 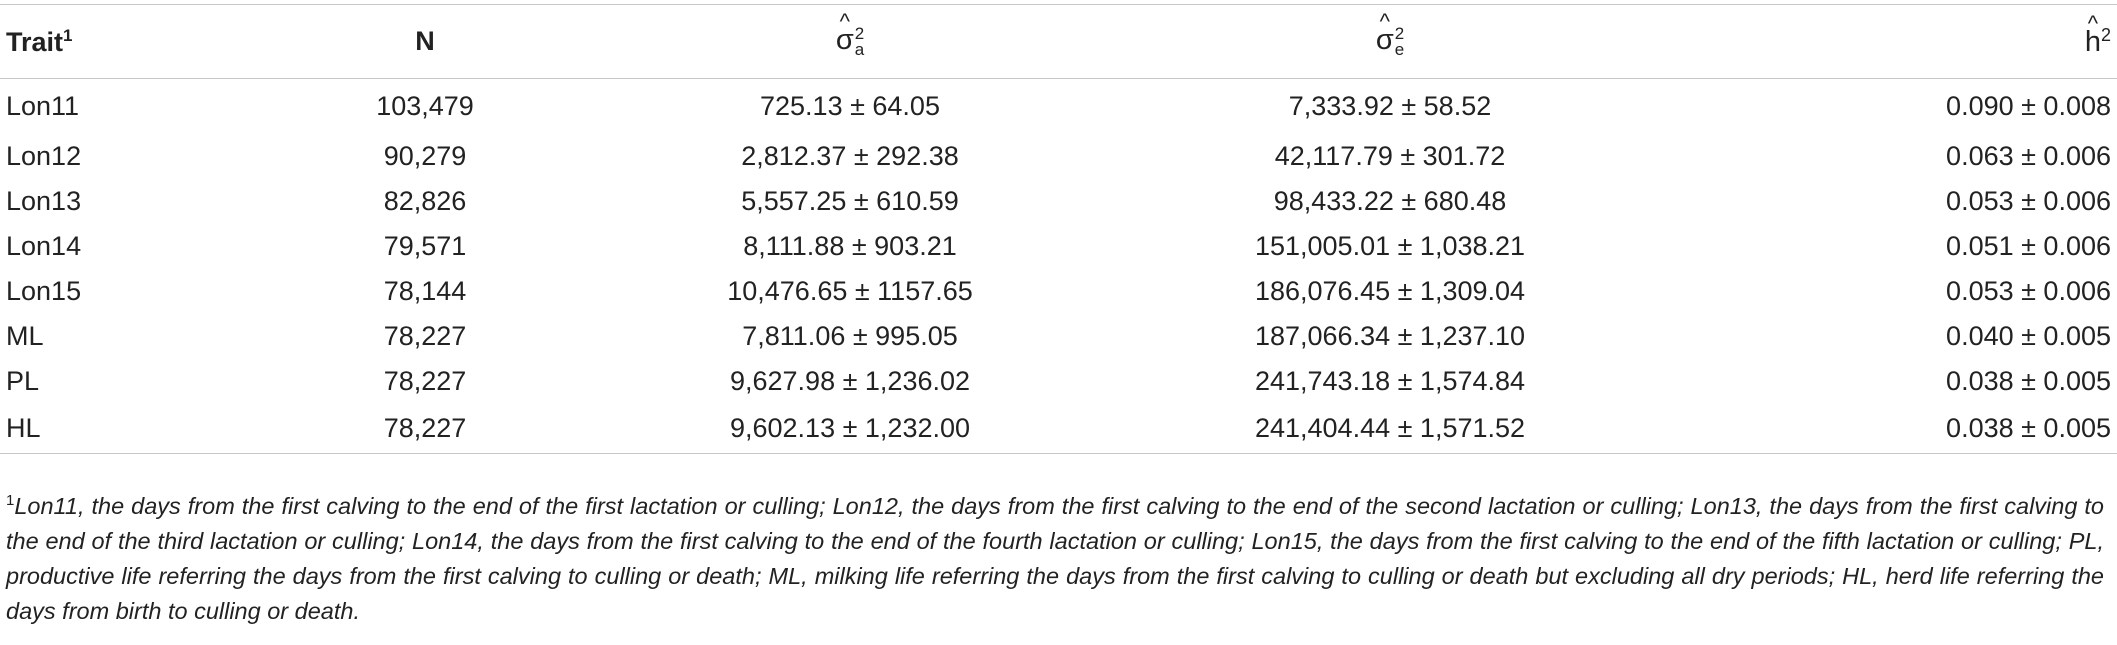 I want to click on cell-additive-variance: 7,811.06 ± 995.05, so click(x=850, y=335).